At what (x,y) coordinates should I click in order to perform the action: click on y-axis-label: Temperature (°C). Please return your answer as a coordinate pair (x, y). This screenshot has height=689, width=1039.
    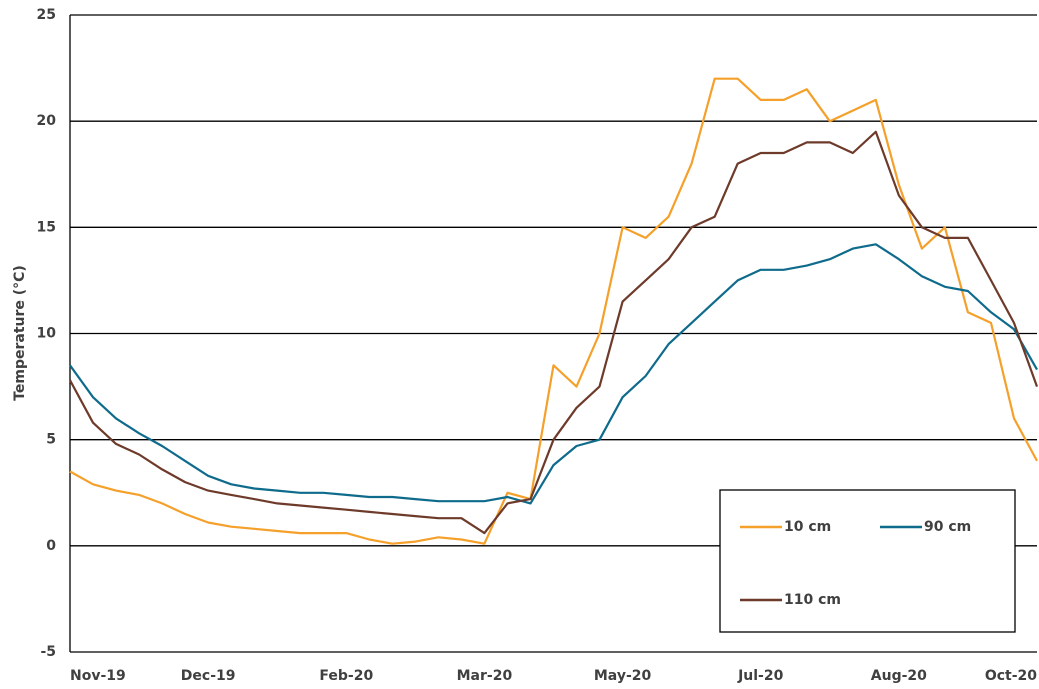
    Looking at the image, I should click on (20, 333).